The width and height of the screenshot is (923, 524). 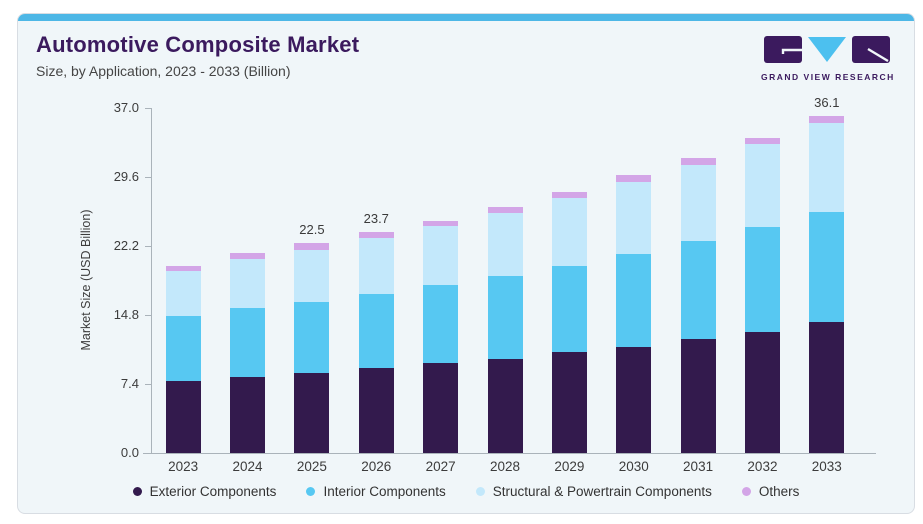 What do you see at coordinates (384, 491) in the screenshot?
I see `legend-label: Interior Components` at bounding box center [384, 491].